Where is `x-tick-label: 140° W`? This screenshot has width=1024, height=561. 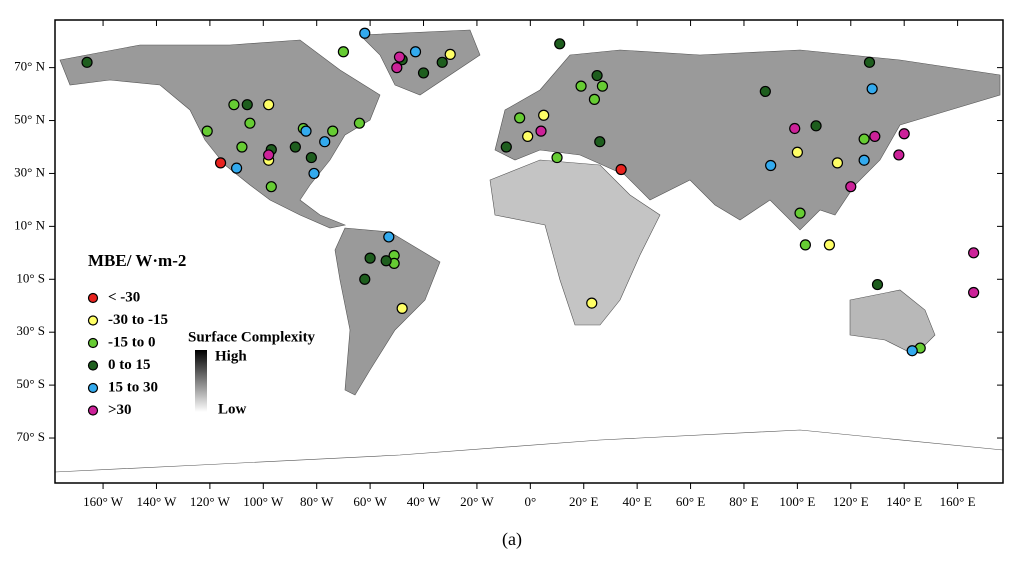
x-tick-label: 140° W is located at coordinates (156, 501).